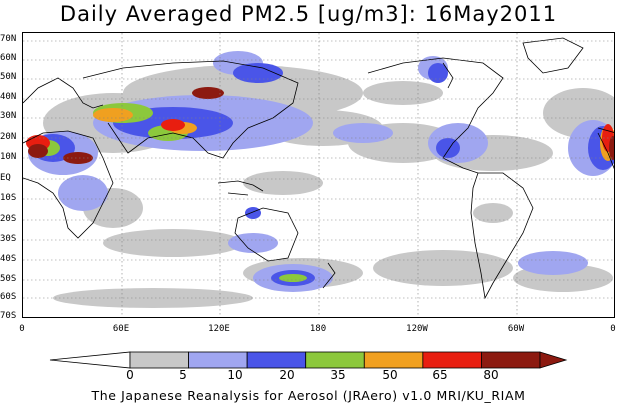 The height and width of the screenshot is (410, 617). I want to click on lon-label: 180, so click(318, 329).